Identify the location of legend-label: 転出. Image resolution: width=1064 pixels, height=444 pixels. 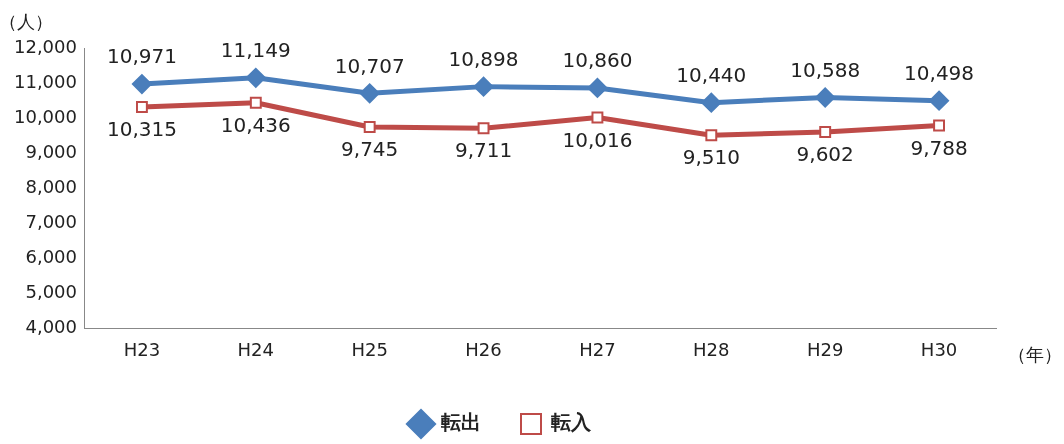
(461, 422).